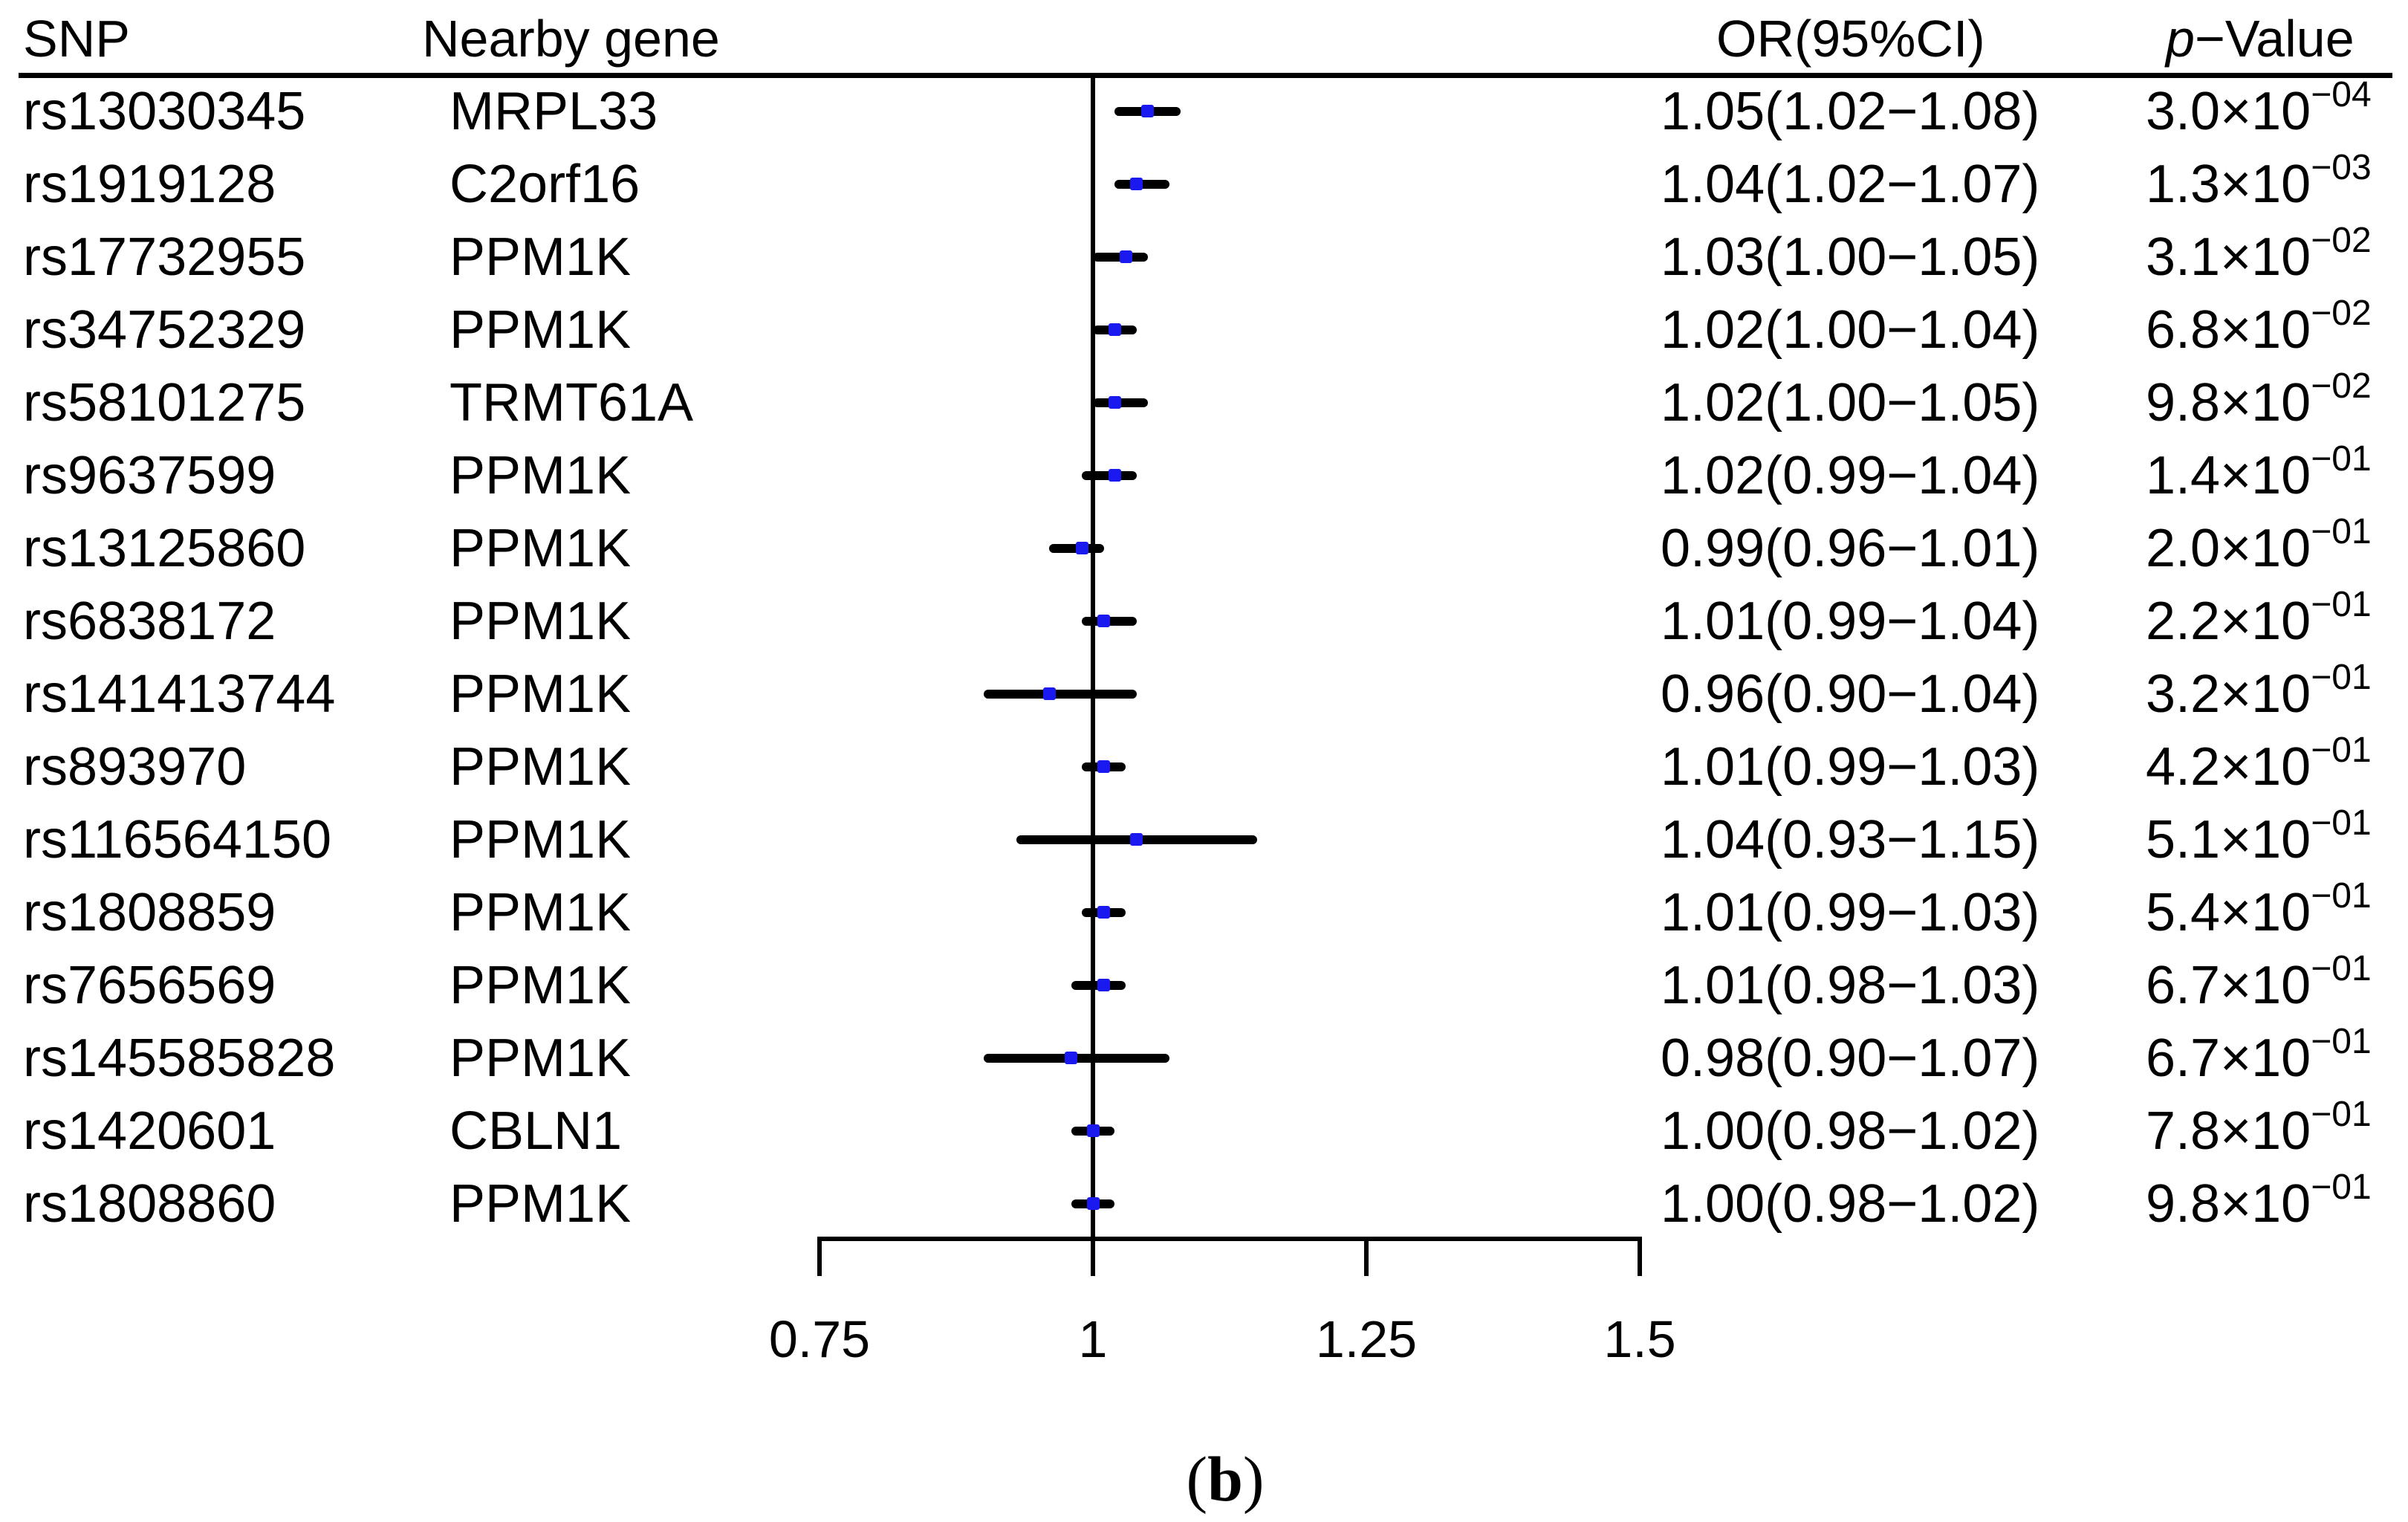 The height and width of the screenshot is (1522, 2408). What do you see at coordinates (2228, 912) in the screenshot?
I see `p-value-mantissa: 5.4×10` at bounding box center [2228, 912].